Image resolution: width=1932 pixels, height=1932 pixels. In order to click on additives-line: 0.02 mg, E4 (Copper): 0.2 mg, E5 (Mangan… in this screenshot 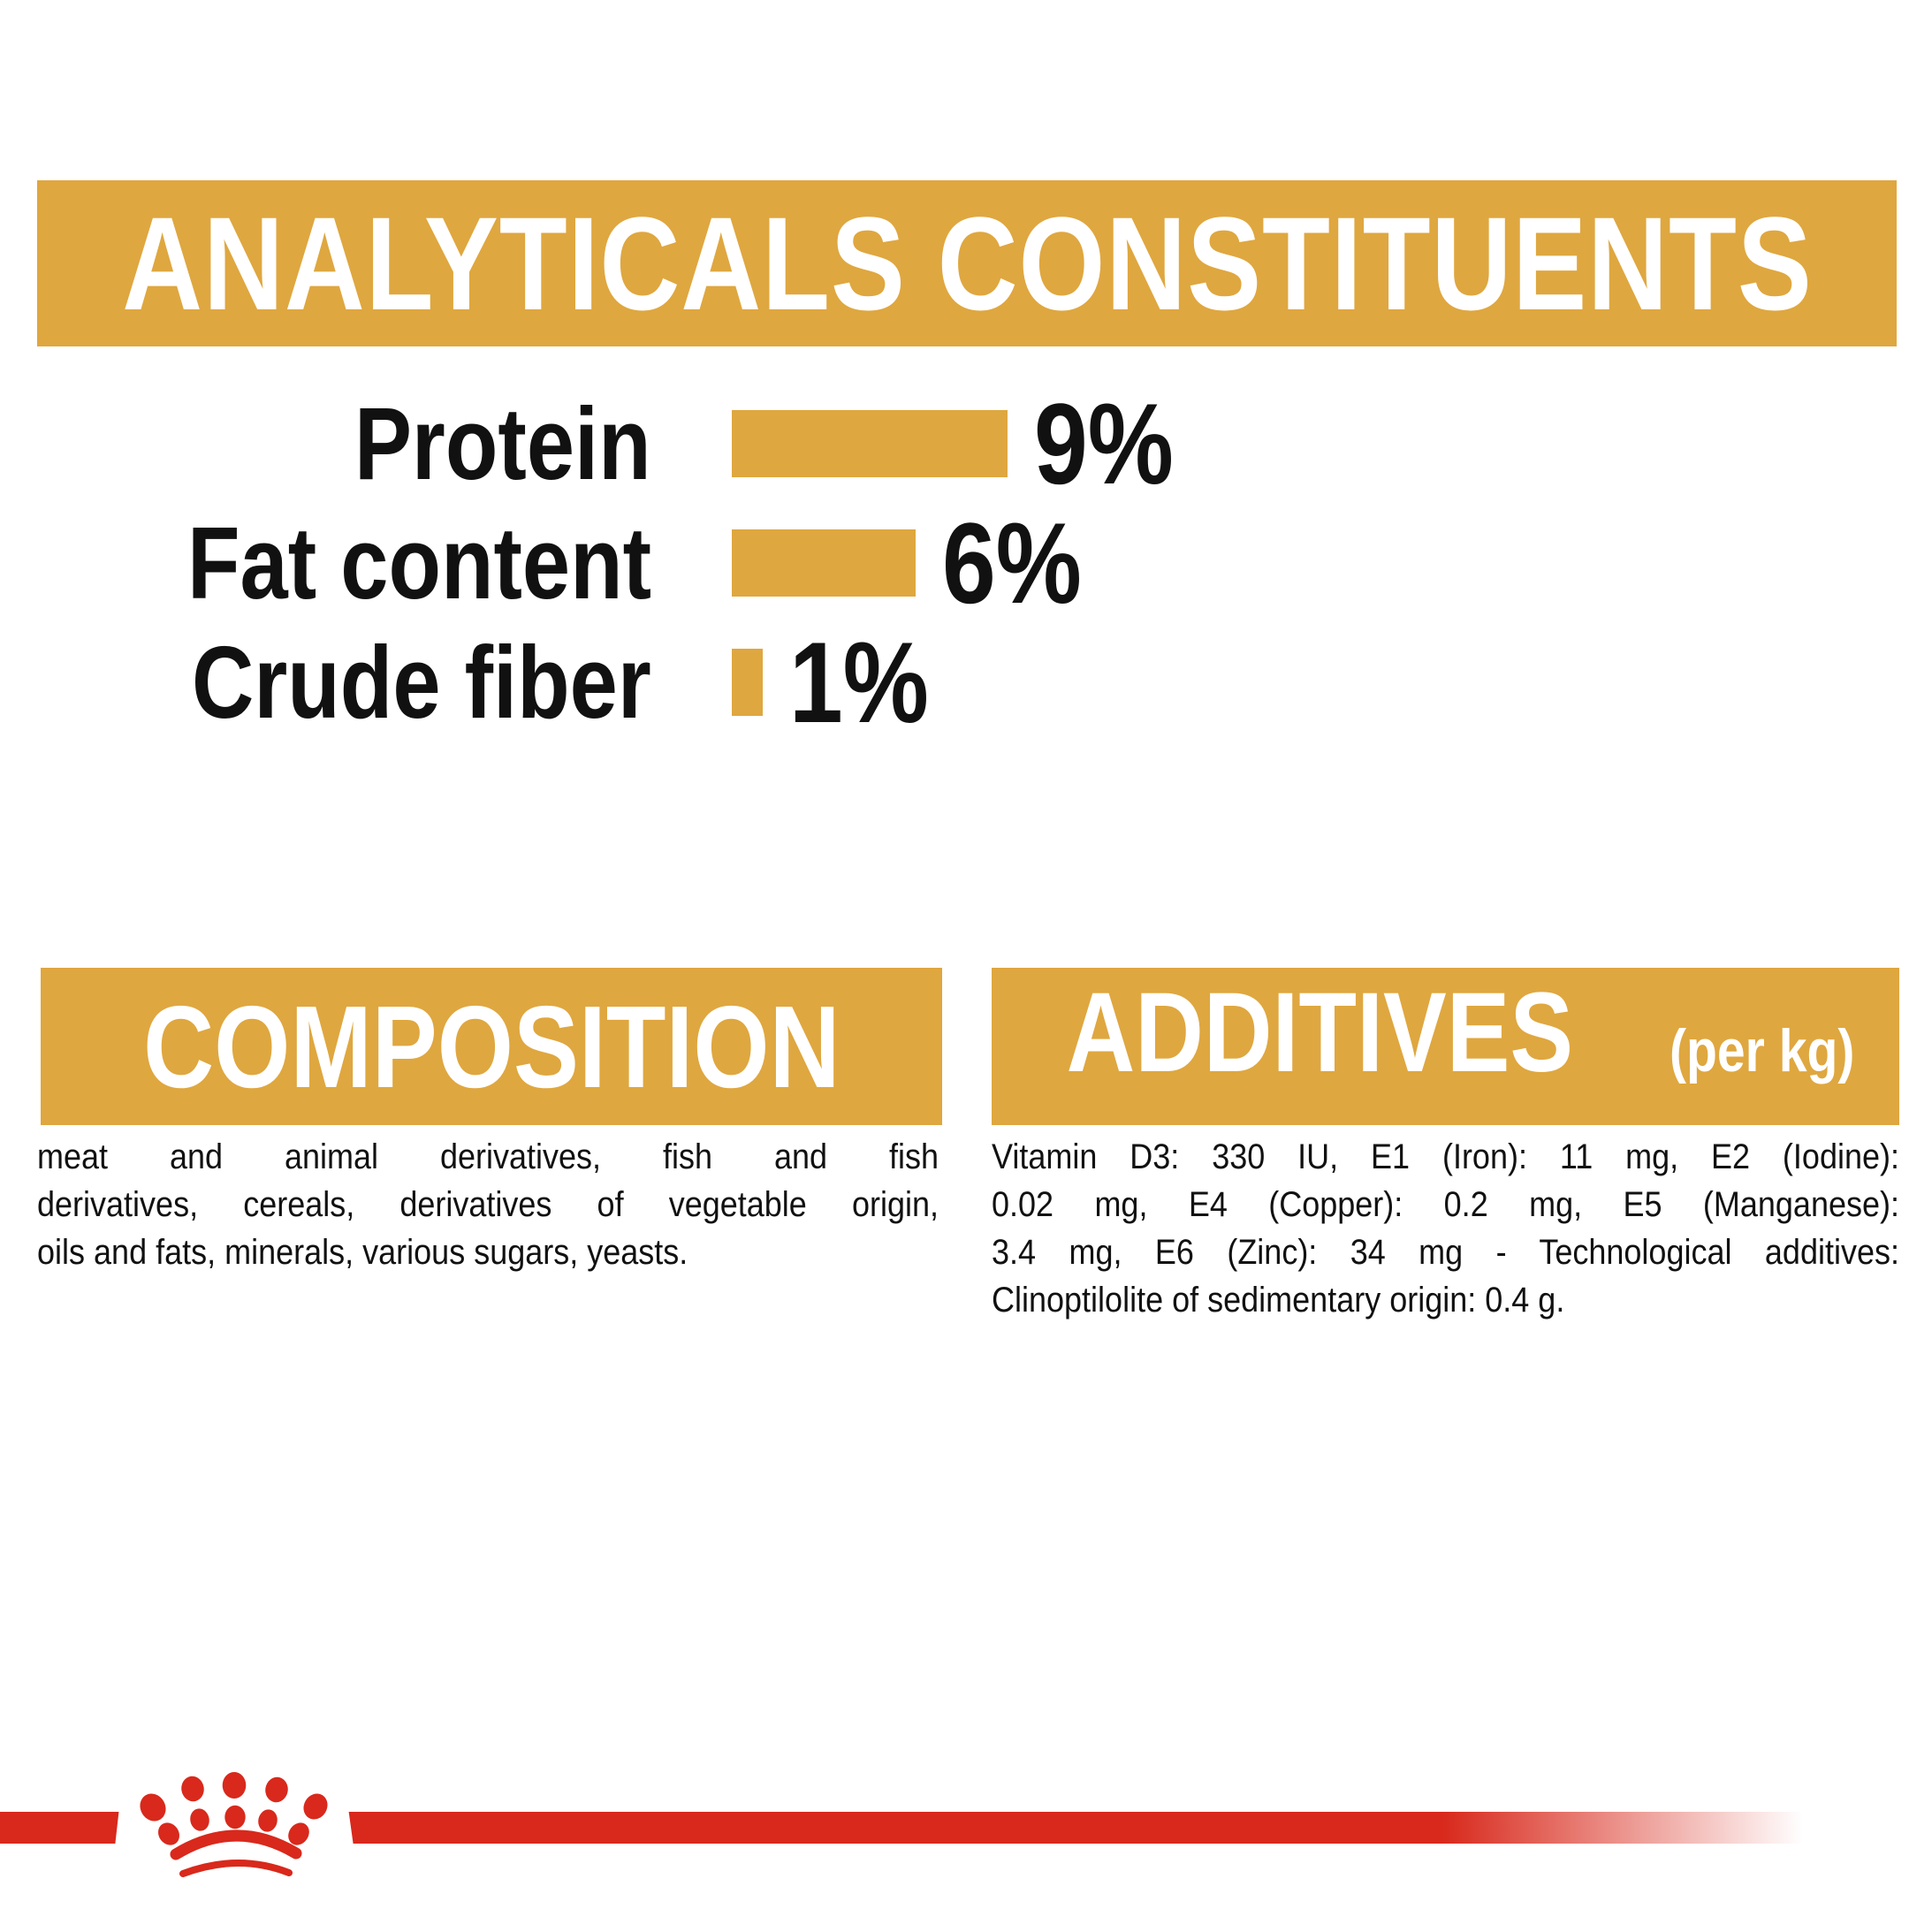, I will do `click(1445, 1204)`.